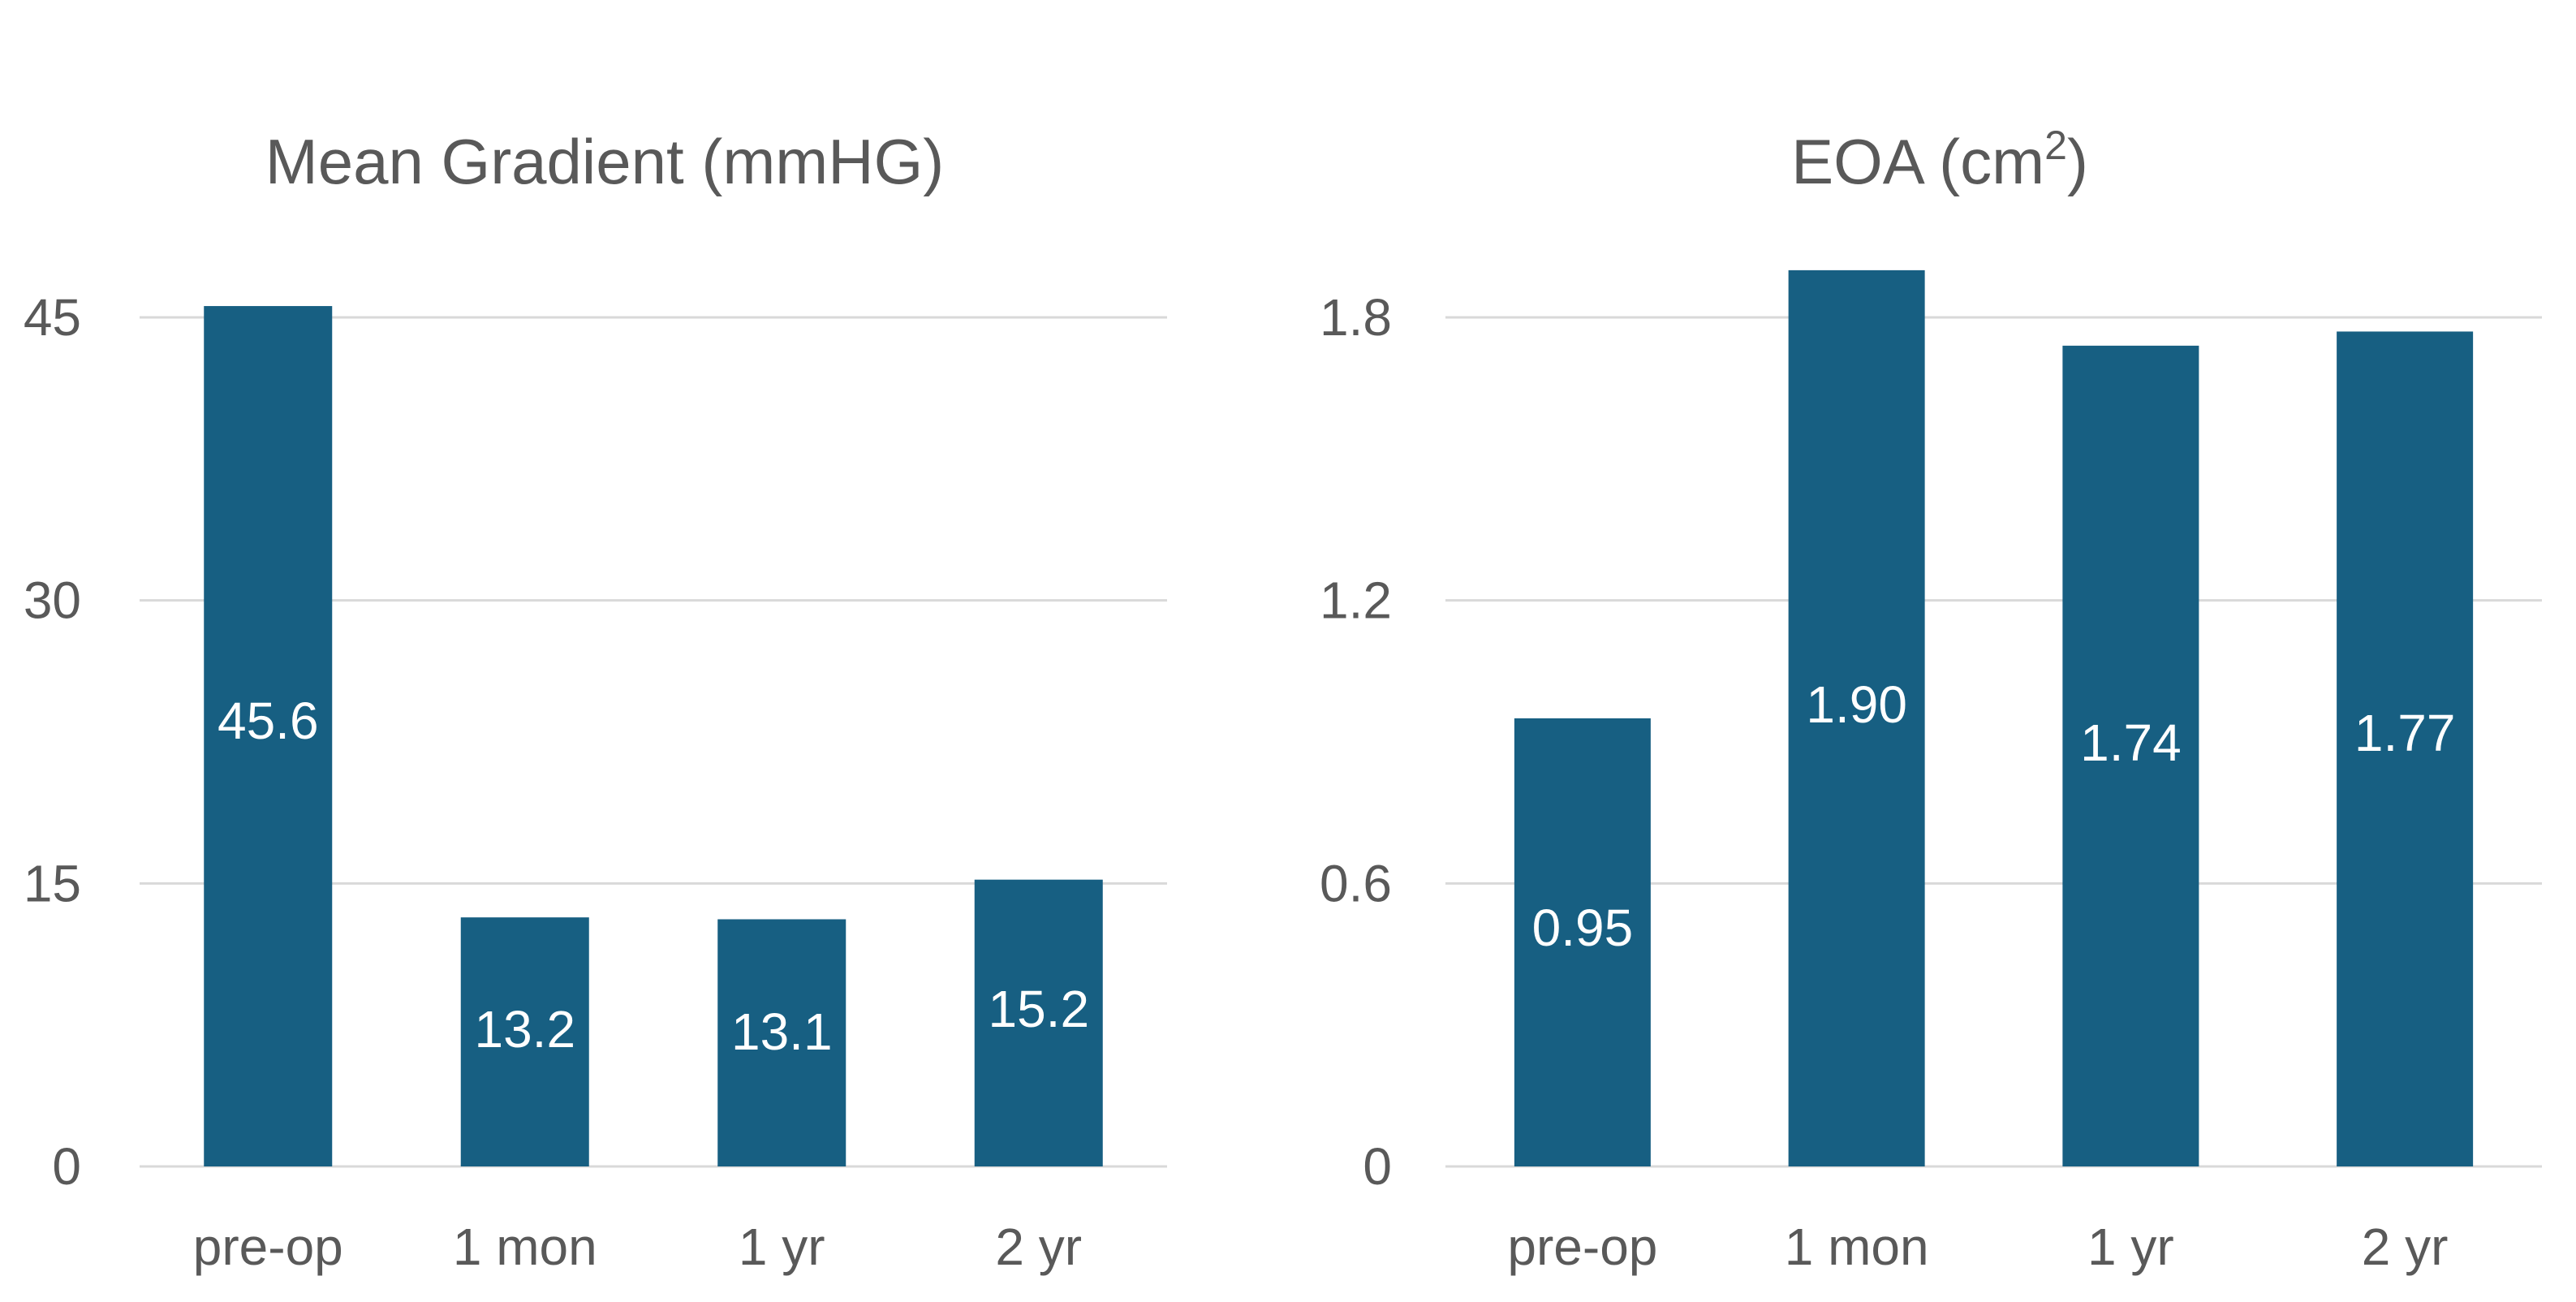  What do you see at coordinates (52, 600) in the screenshot?
I see `y-tick-label: 30` at bounding box center [52, 600].